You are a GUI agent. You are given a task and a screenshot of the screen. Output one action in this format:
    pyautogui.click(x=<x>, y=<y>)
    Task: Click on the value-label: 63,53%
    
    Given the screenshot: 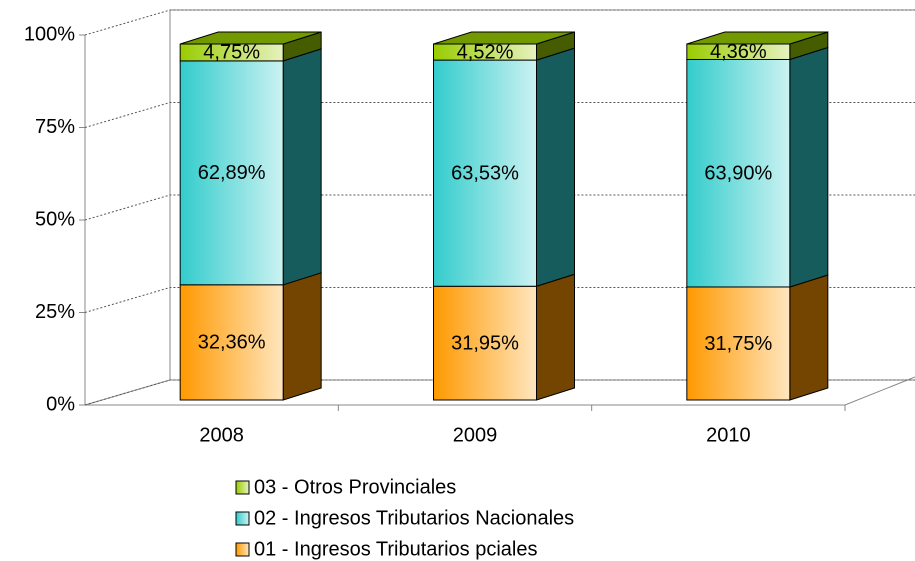 What is the action you would take?
    pyautogui.click(x=485, y=173)
    